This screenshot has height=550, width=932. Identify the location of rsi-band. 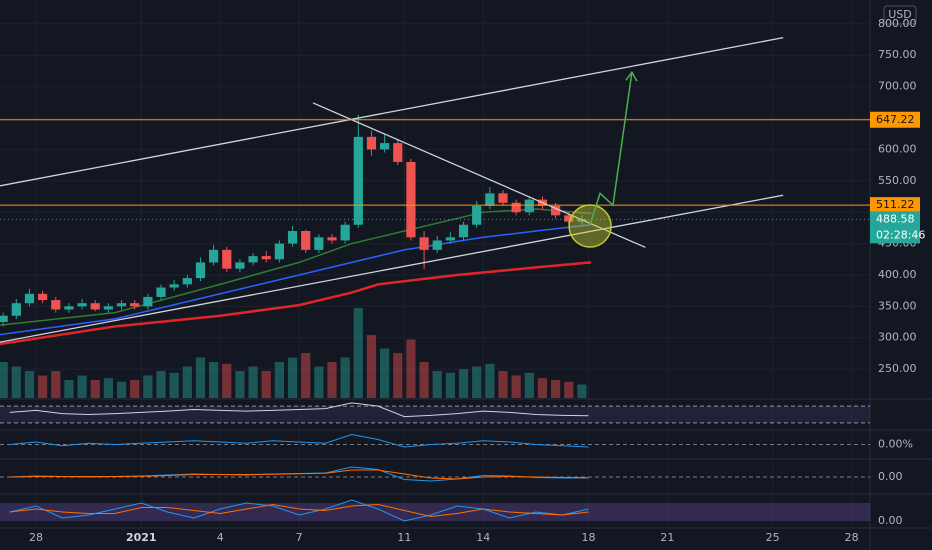
(435, 414).